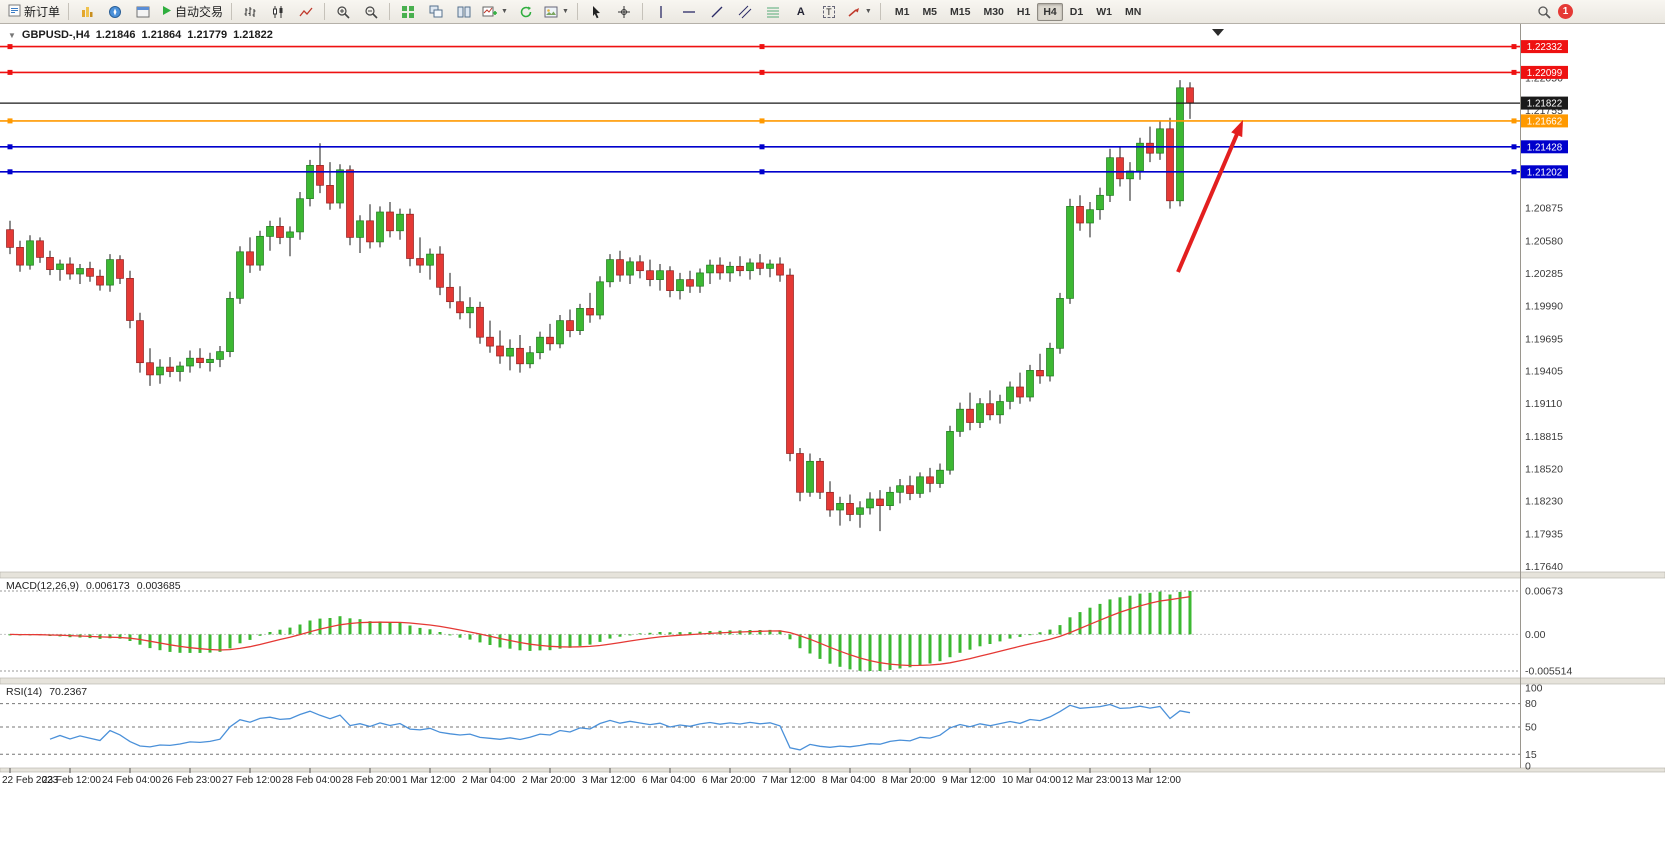 The height and width of the screenshot is (841, 1665). I want to click on fibonacci-tool-icon, so click(773, 12).